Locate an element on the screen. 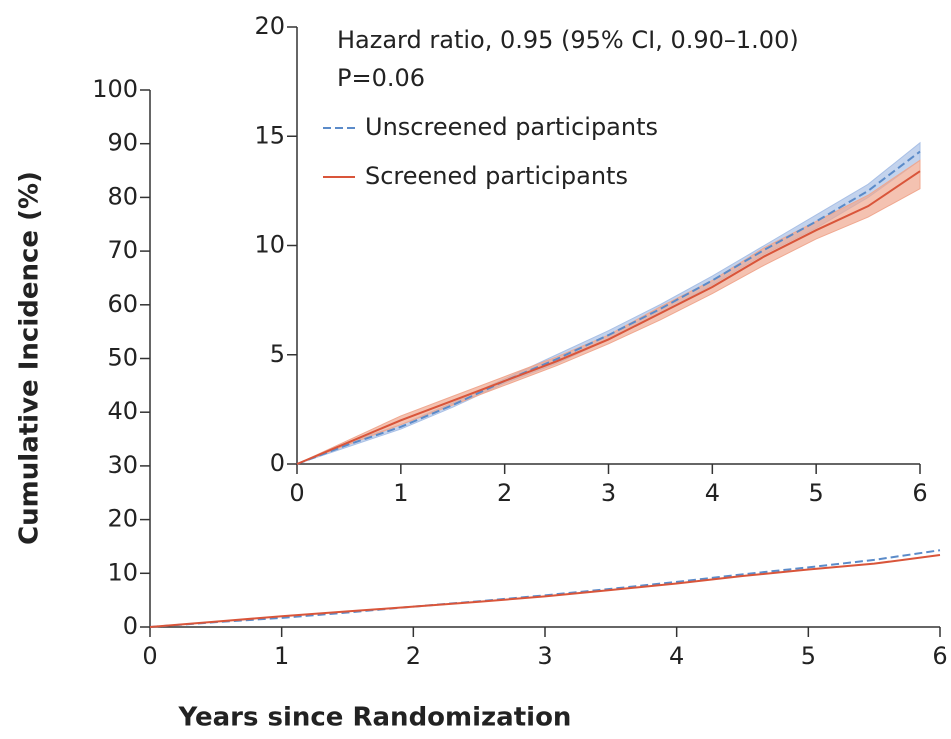 This screenshot has height=739, width=951. y-tick-label: 15 is located at coordinates (269, 135).